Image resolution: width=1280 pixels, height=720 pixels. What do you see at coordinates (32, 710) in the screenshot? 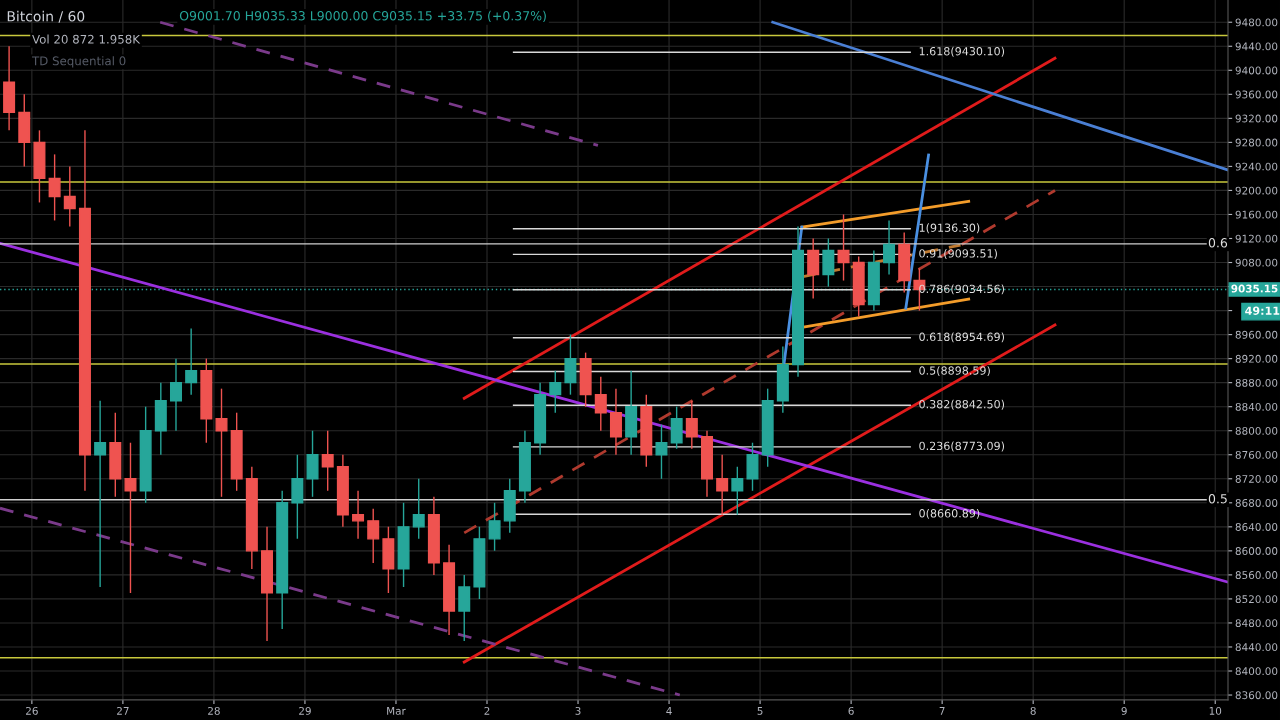
I see `x-tick-label: 26` at bounding box center [32, 710].